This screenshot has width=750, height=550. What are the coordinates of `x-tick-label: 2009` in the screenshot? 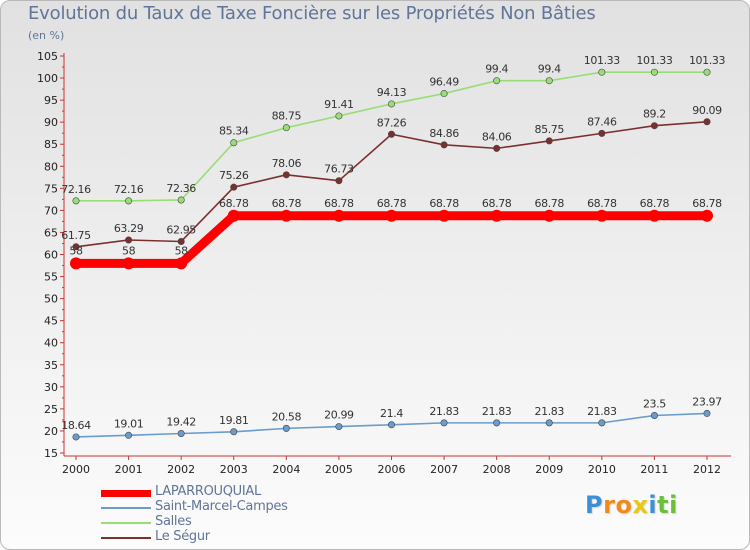 It's located at (549, 469).